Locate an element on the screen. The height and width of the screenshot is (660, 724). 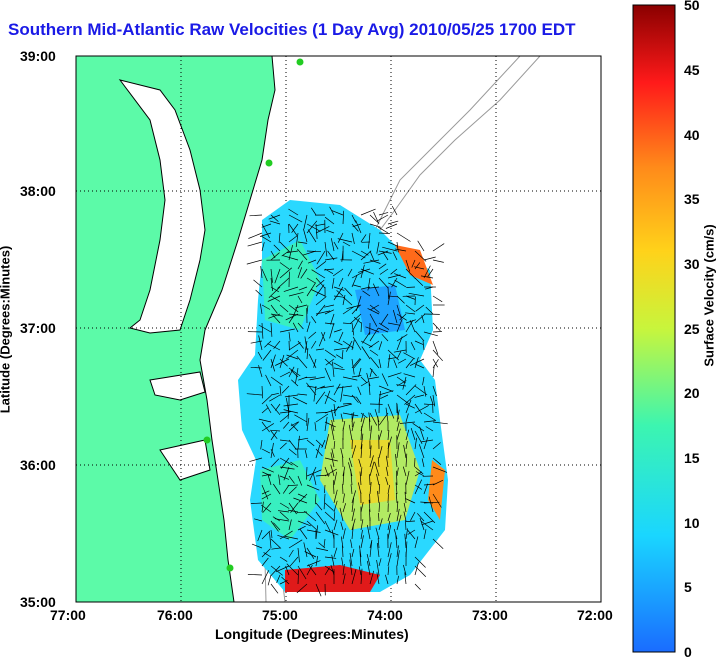
x-tick: 72:00 is located at coordinates (595, 615).